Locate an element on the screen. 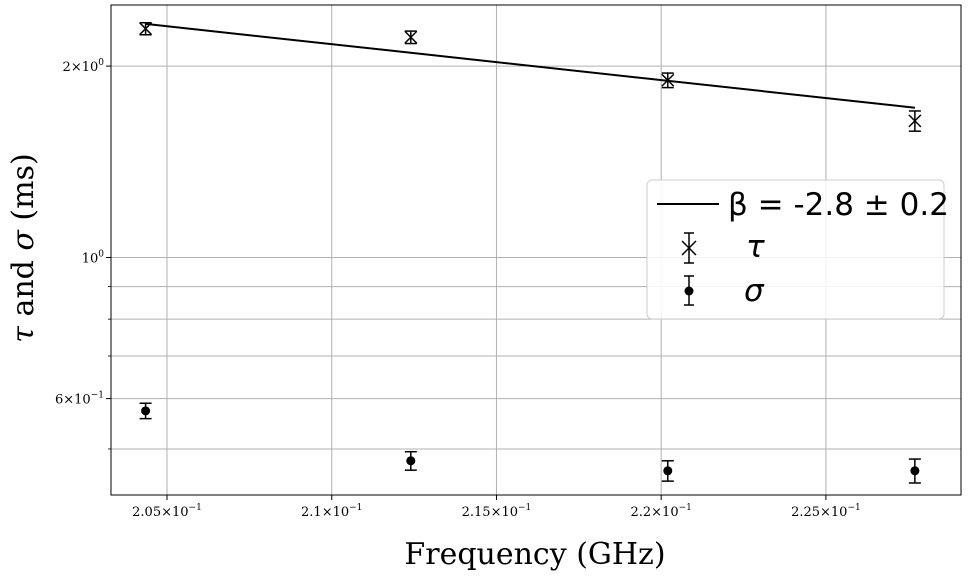 The image size is (973, 577). tau-marker-1-b is located at coordinates (411, 37).